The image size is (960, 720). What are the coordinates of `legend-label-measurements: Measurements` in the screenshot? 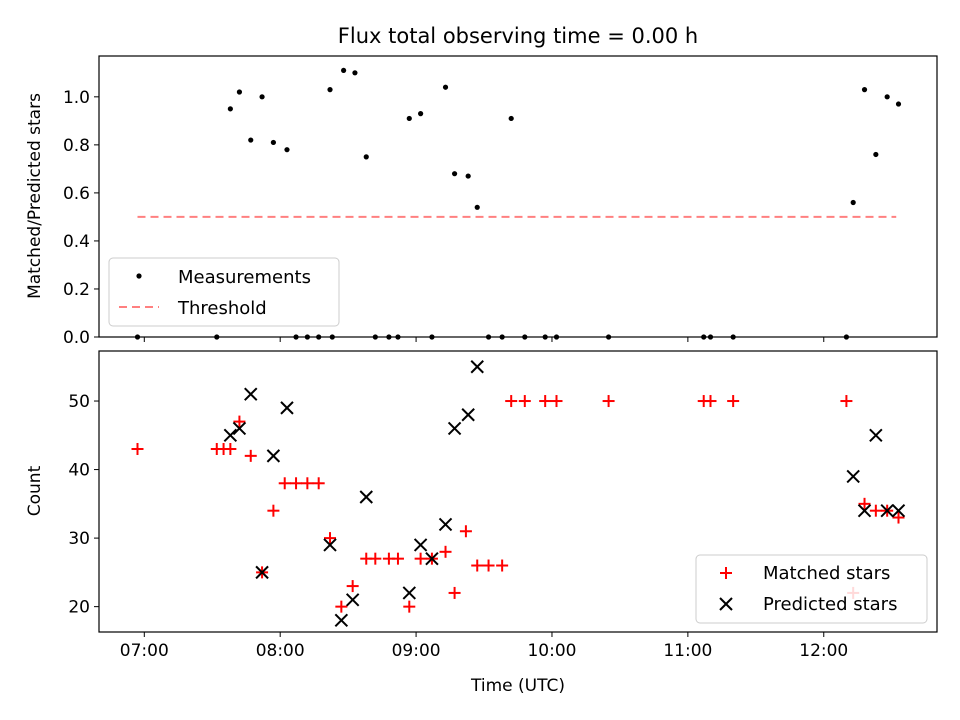 It's located at (244, 277).